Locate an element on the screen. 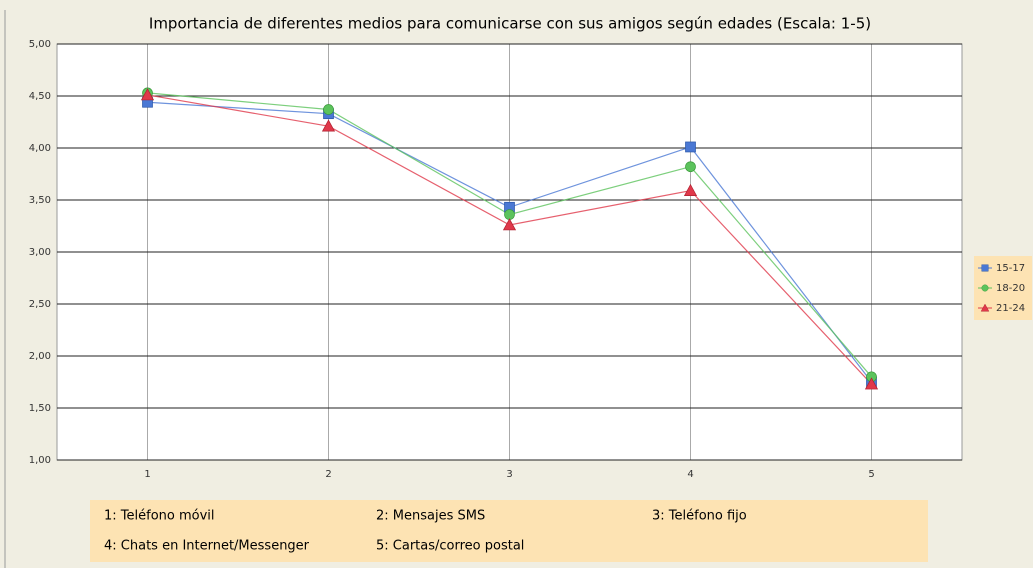 This screenshot has height=568, width=1033. category-note: 2: Mensajes SMS is located at coordinates (430, 516).